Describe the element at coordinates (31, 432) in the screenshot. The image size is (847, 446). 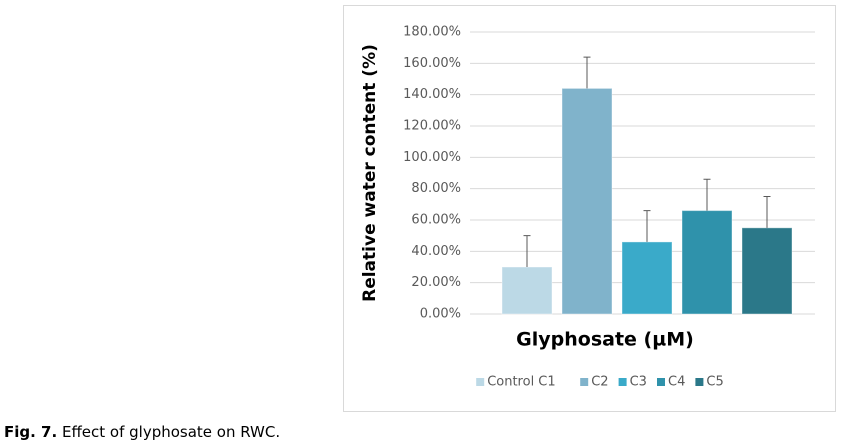
I see `caption-label: Fig. 7.` at that location.